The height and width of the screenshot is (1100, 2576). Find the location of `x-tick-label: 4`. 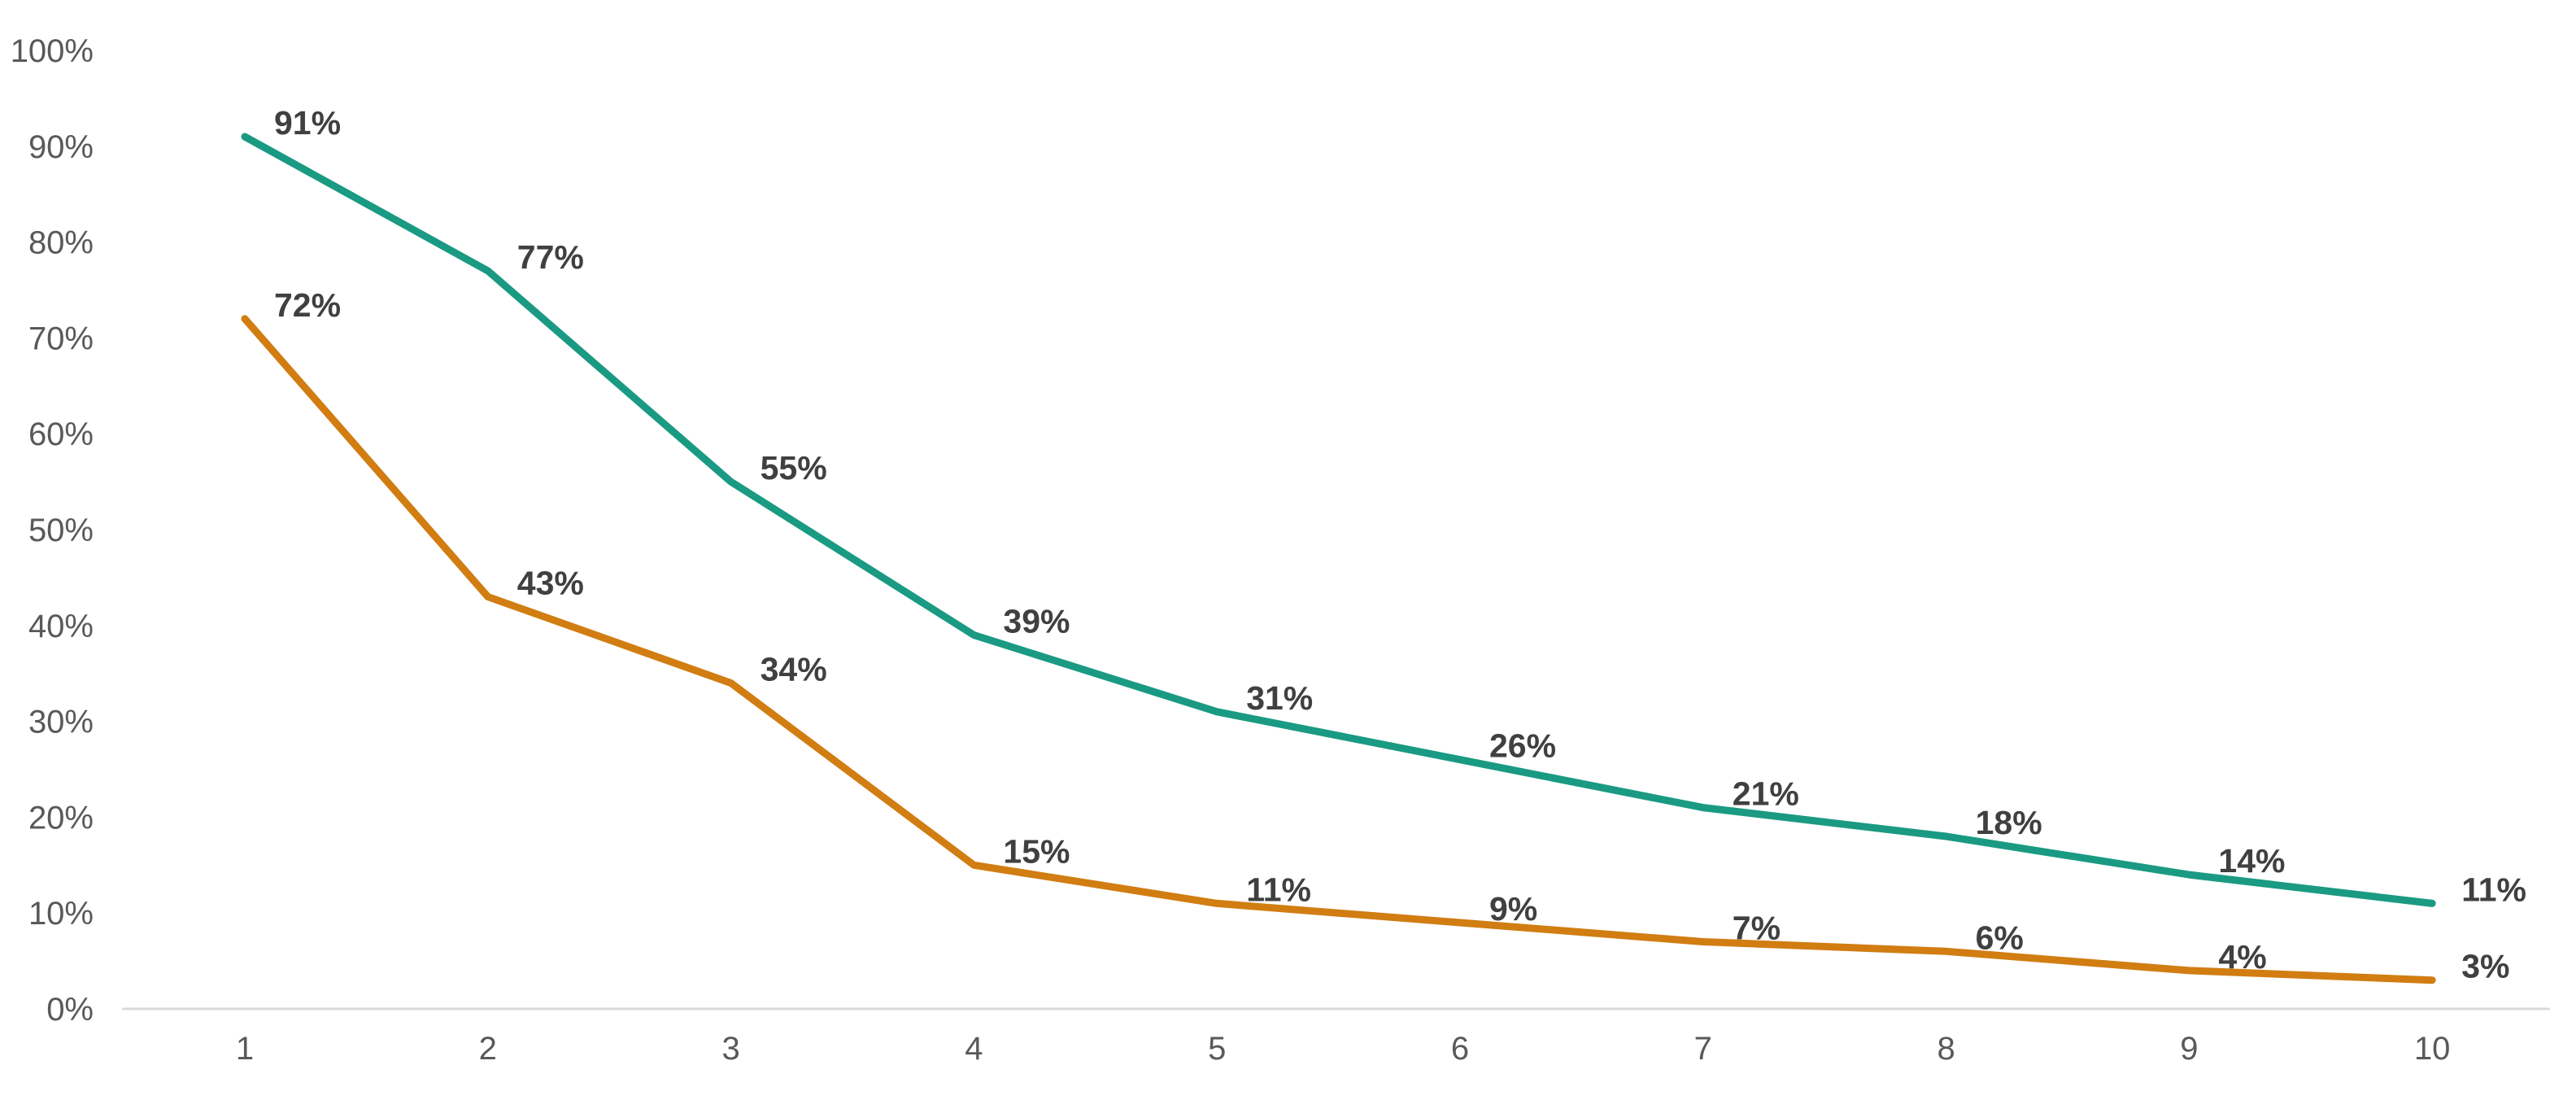

x-tick-label: 4 is located at coordinates (974, 1049).